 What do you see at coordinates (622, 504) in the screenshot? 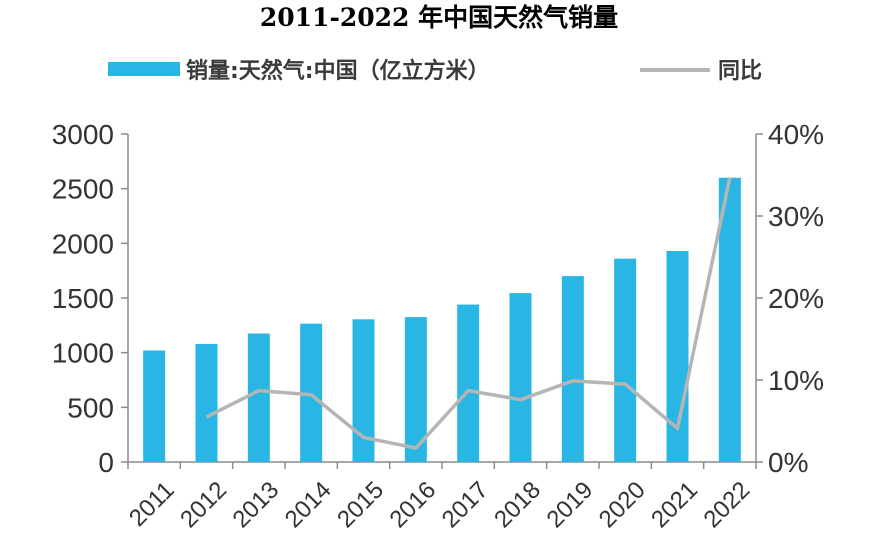
I see `x-tick-label: 2020` at bounding box center [622, 504].